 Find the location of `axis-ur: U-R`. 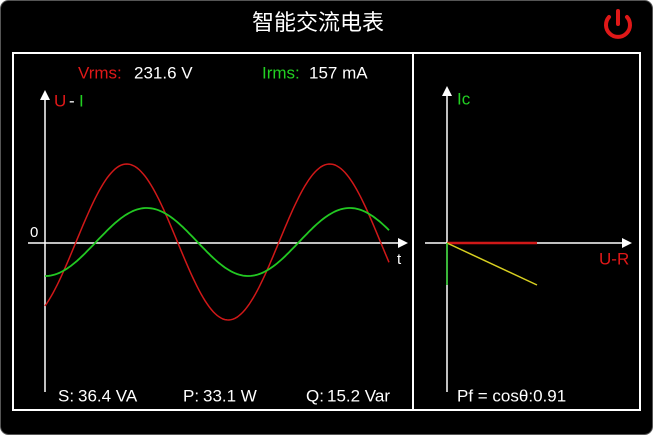

axis-ur: U-R is located at coordinates (614, 258).